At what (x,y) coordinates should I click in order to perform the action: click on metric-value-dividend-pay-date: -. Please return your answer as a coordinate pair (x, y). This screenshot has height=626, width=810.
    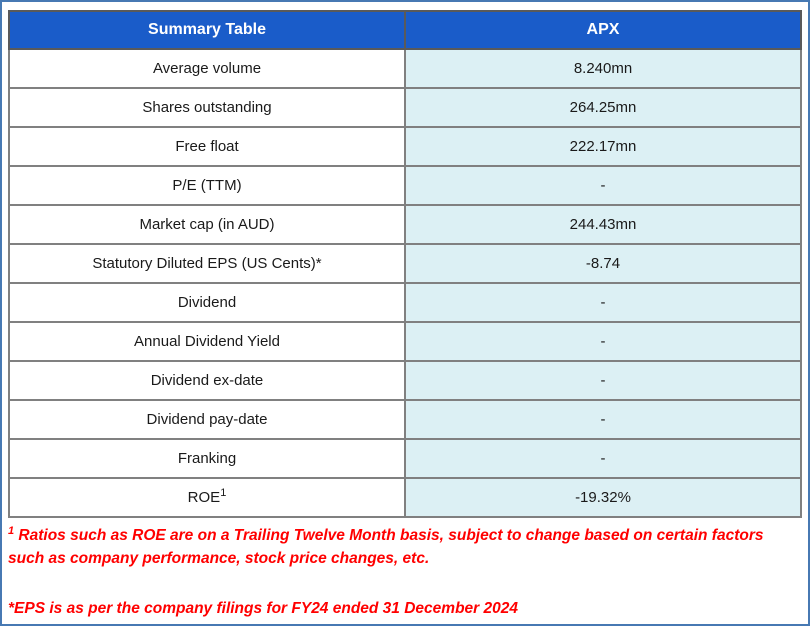
    Looking at the image, I should click on (603, 419).